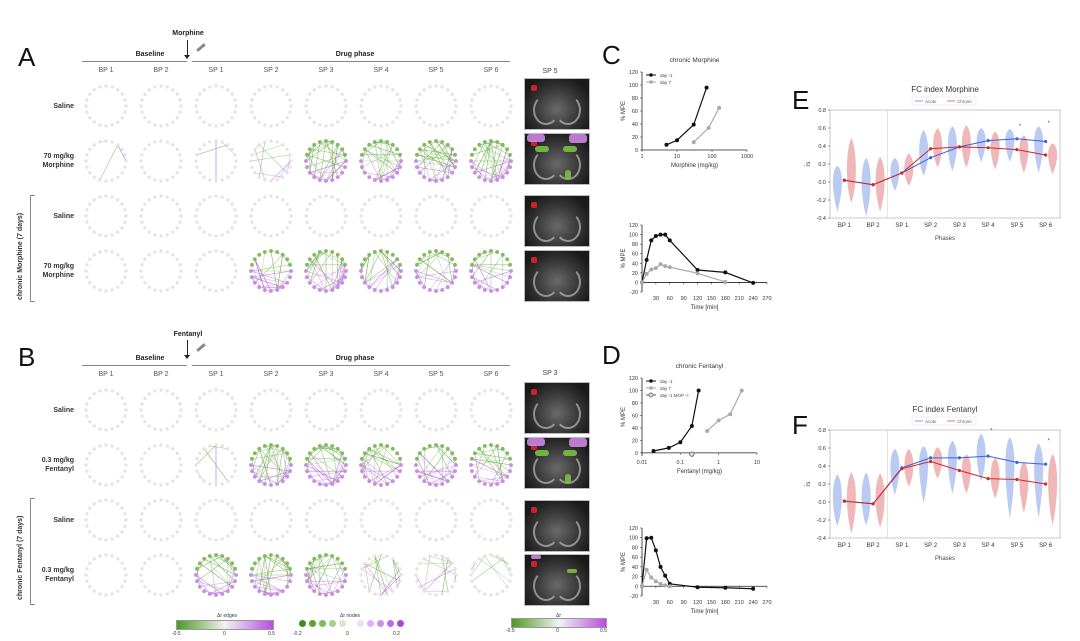 The image size is (1080, 641). What do you see at coordinates (510, 631) in the screenshot?
I see `colorbar-brain-min: -0.5` at bounding box center [510, 631].